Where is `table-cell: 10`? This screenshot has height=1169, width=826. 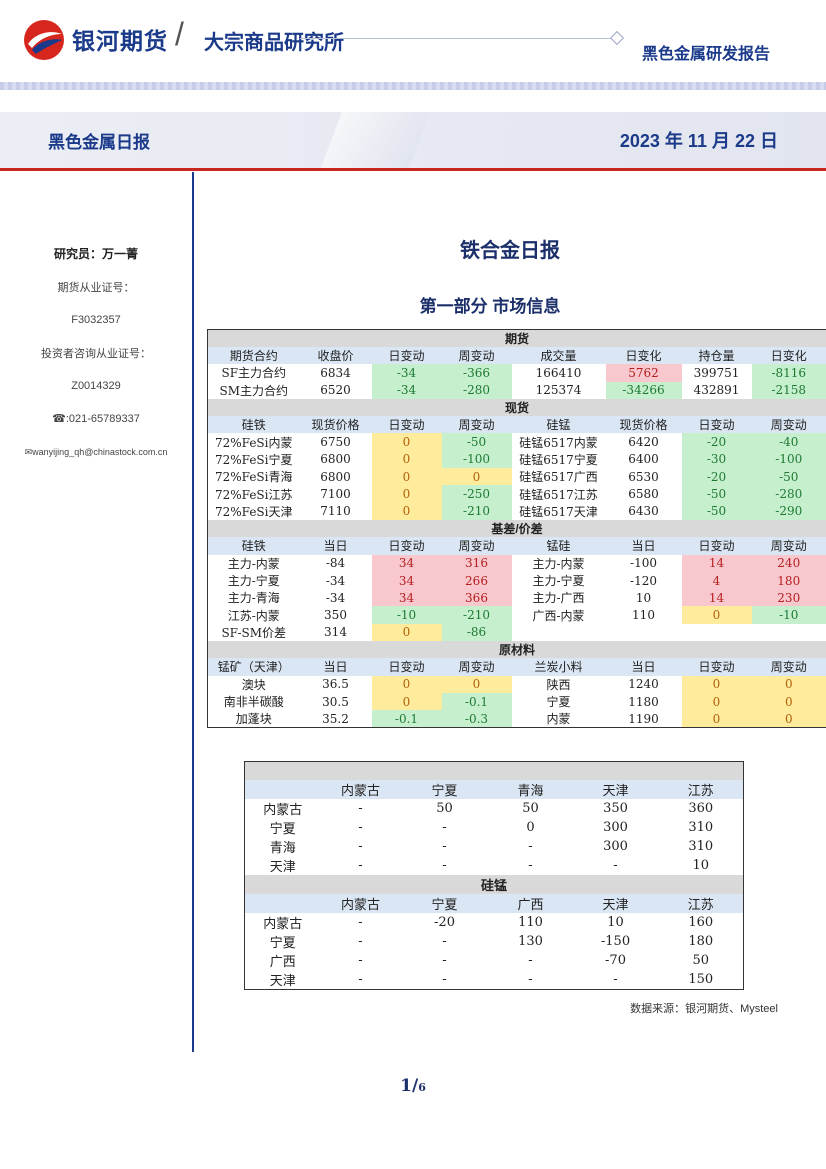
table-cell: 10 is located at coordinates (701, 866).